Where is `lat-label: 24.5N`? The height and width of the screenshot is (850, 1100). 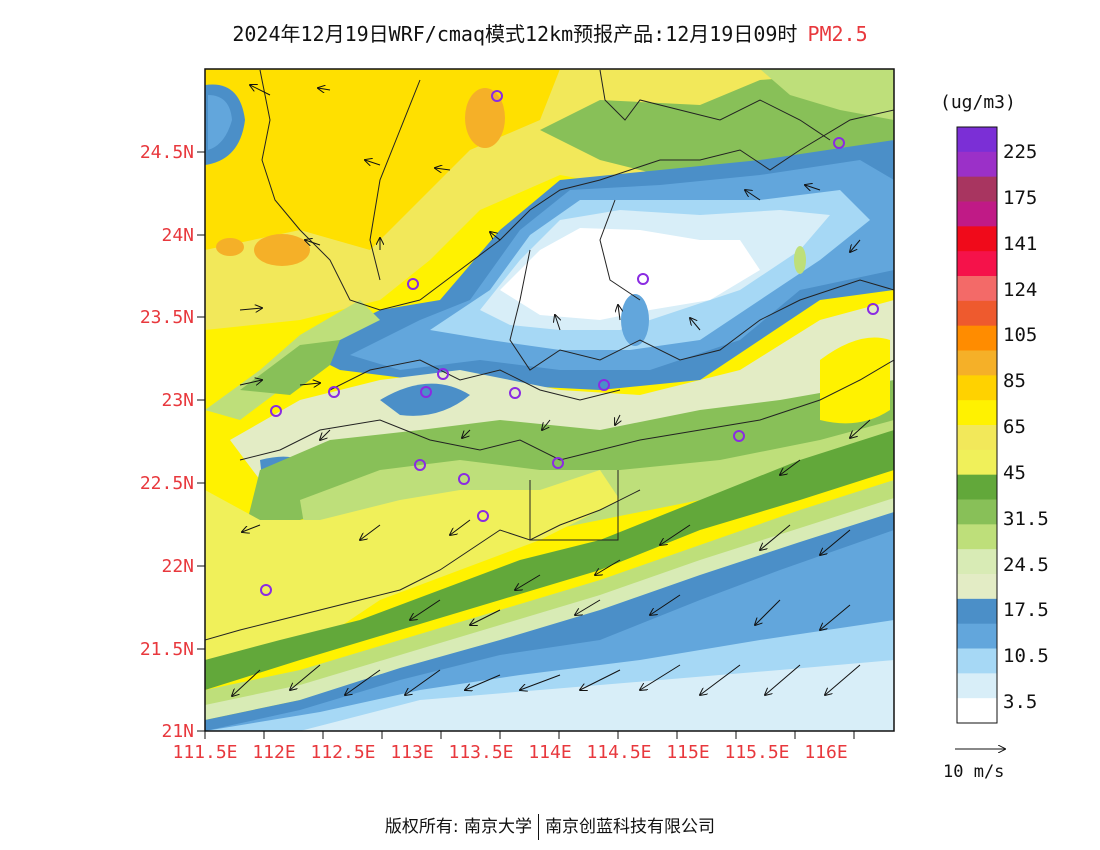
lat-label: 24.5N is located at coordinates (167, 152).